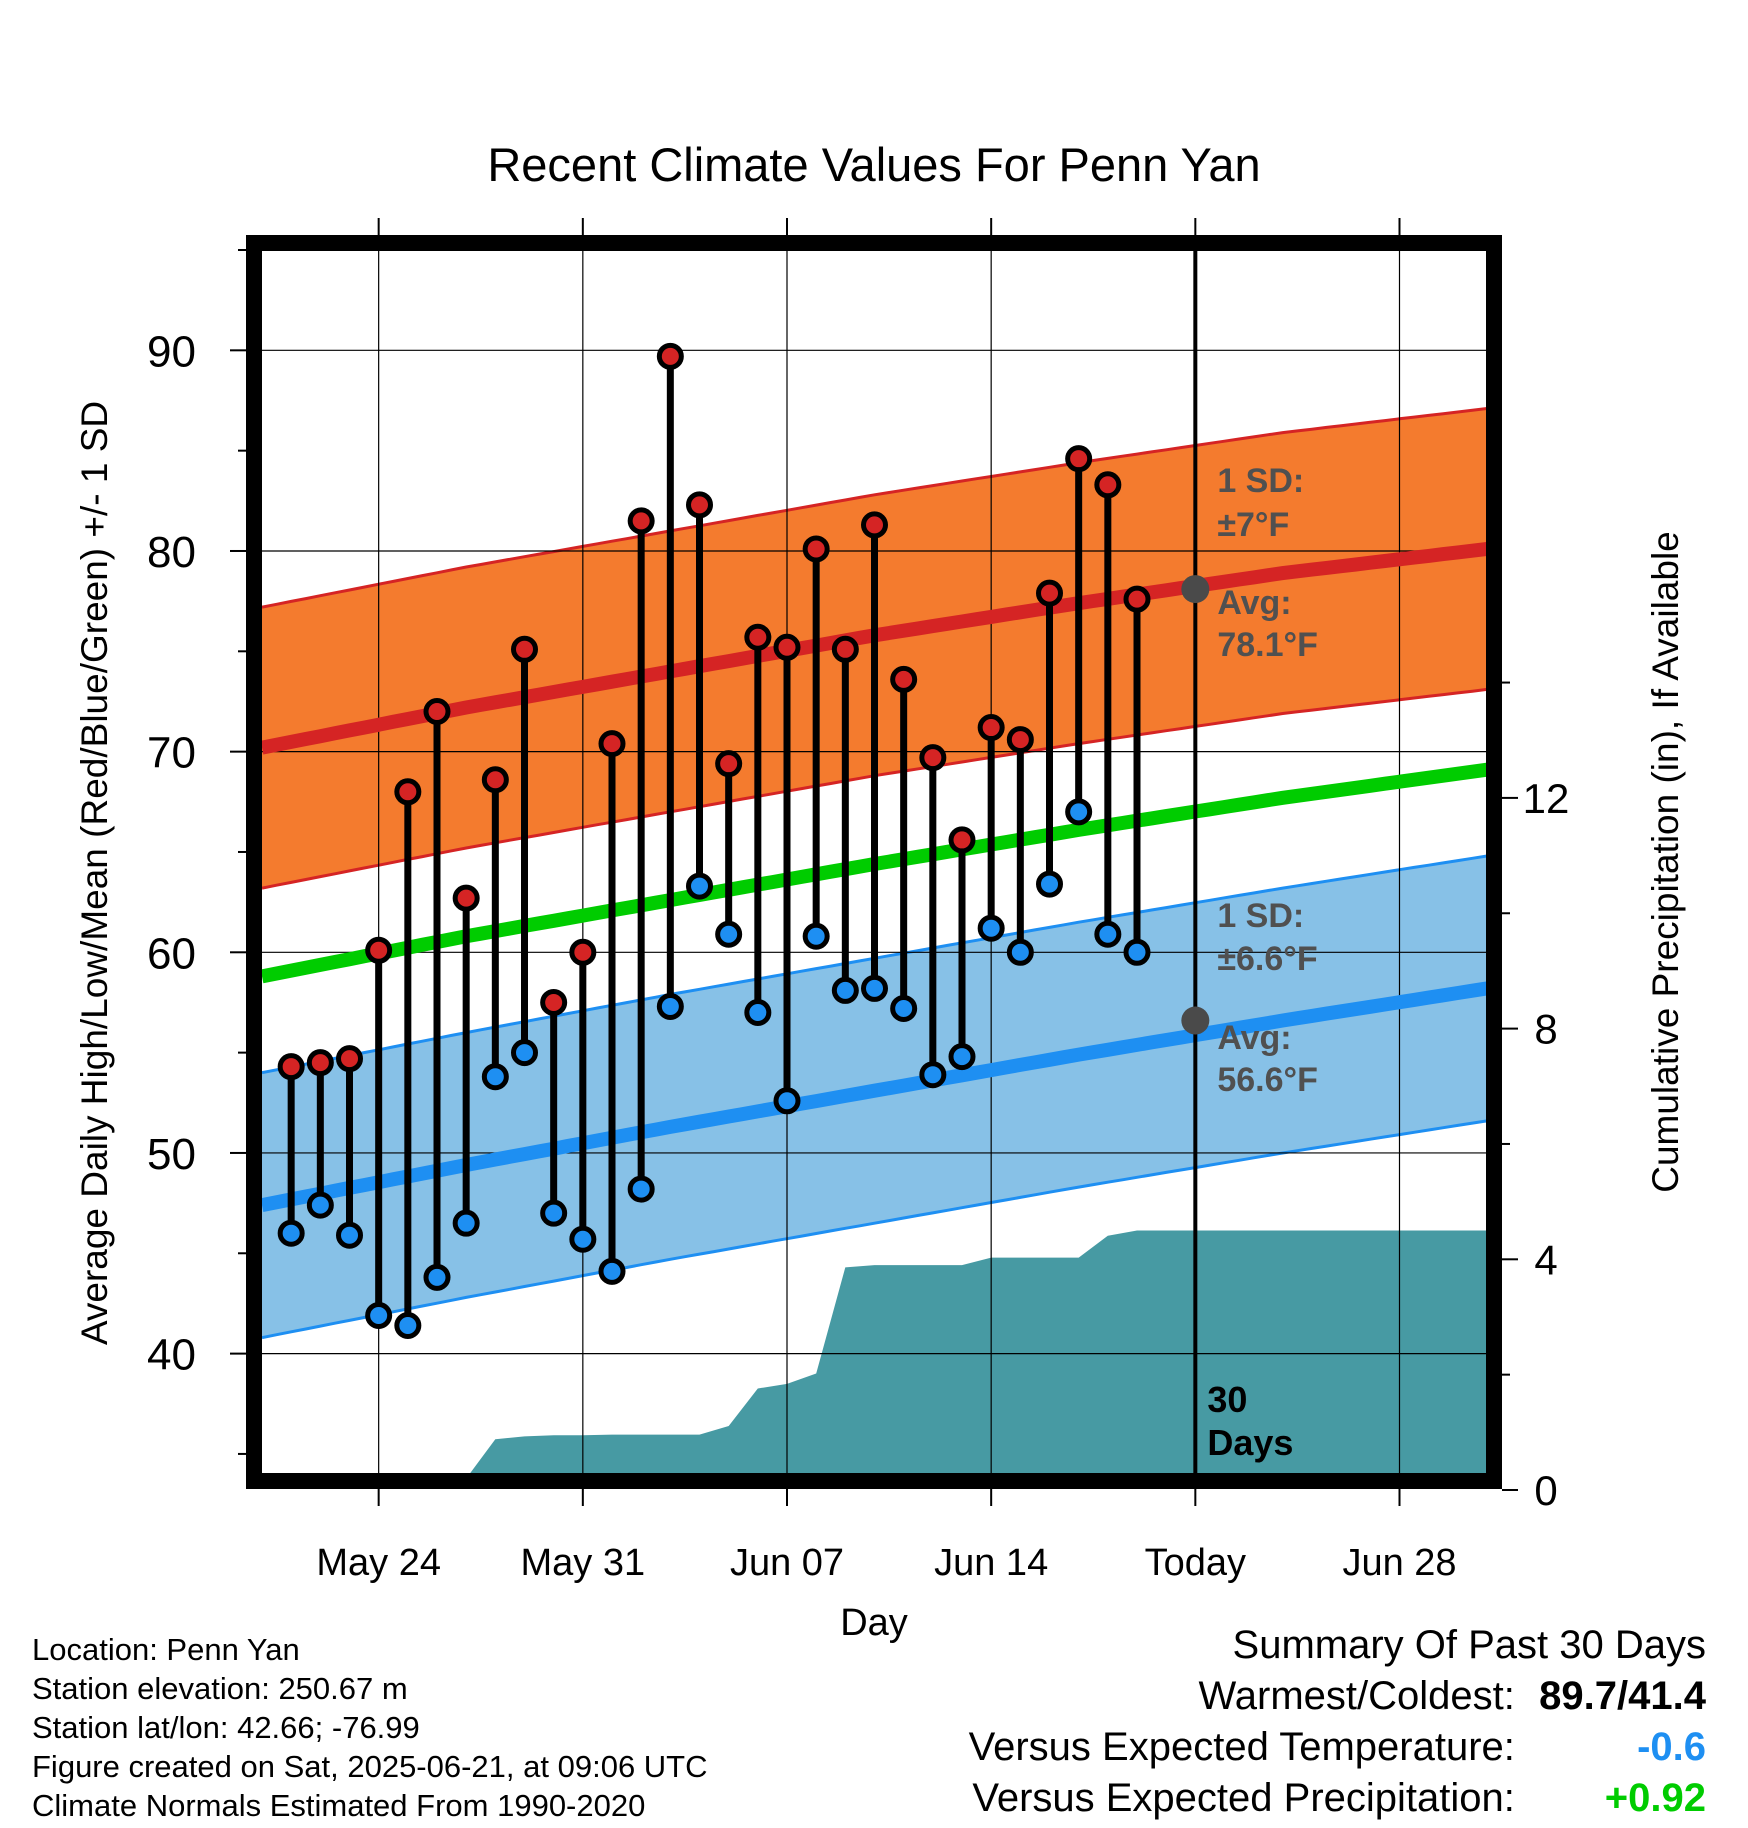 Image resolution: width=1748 pixels, height=1828 pixels. I want to click on location-text: Location: Penn Yan, so click(166, 1649).